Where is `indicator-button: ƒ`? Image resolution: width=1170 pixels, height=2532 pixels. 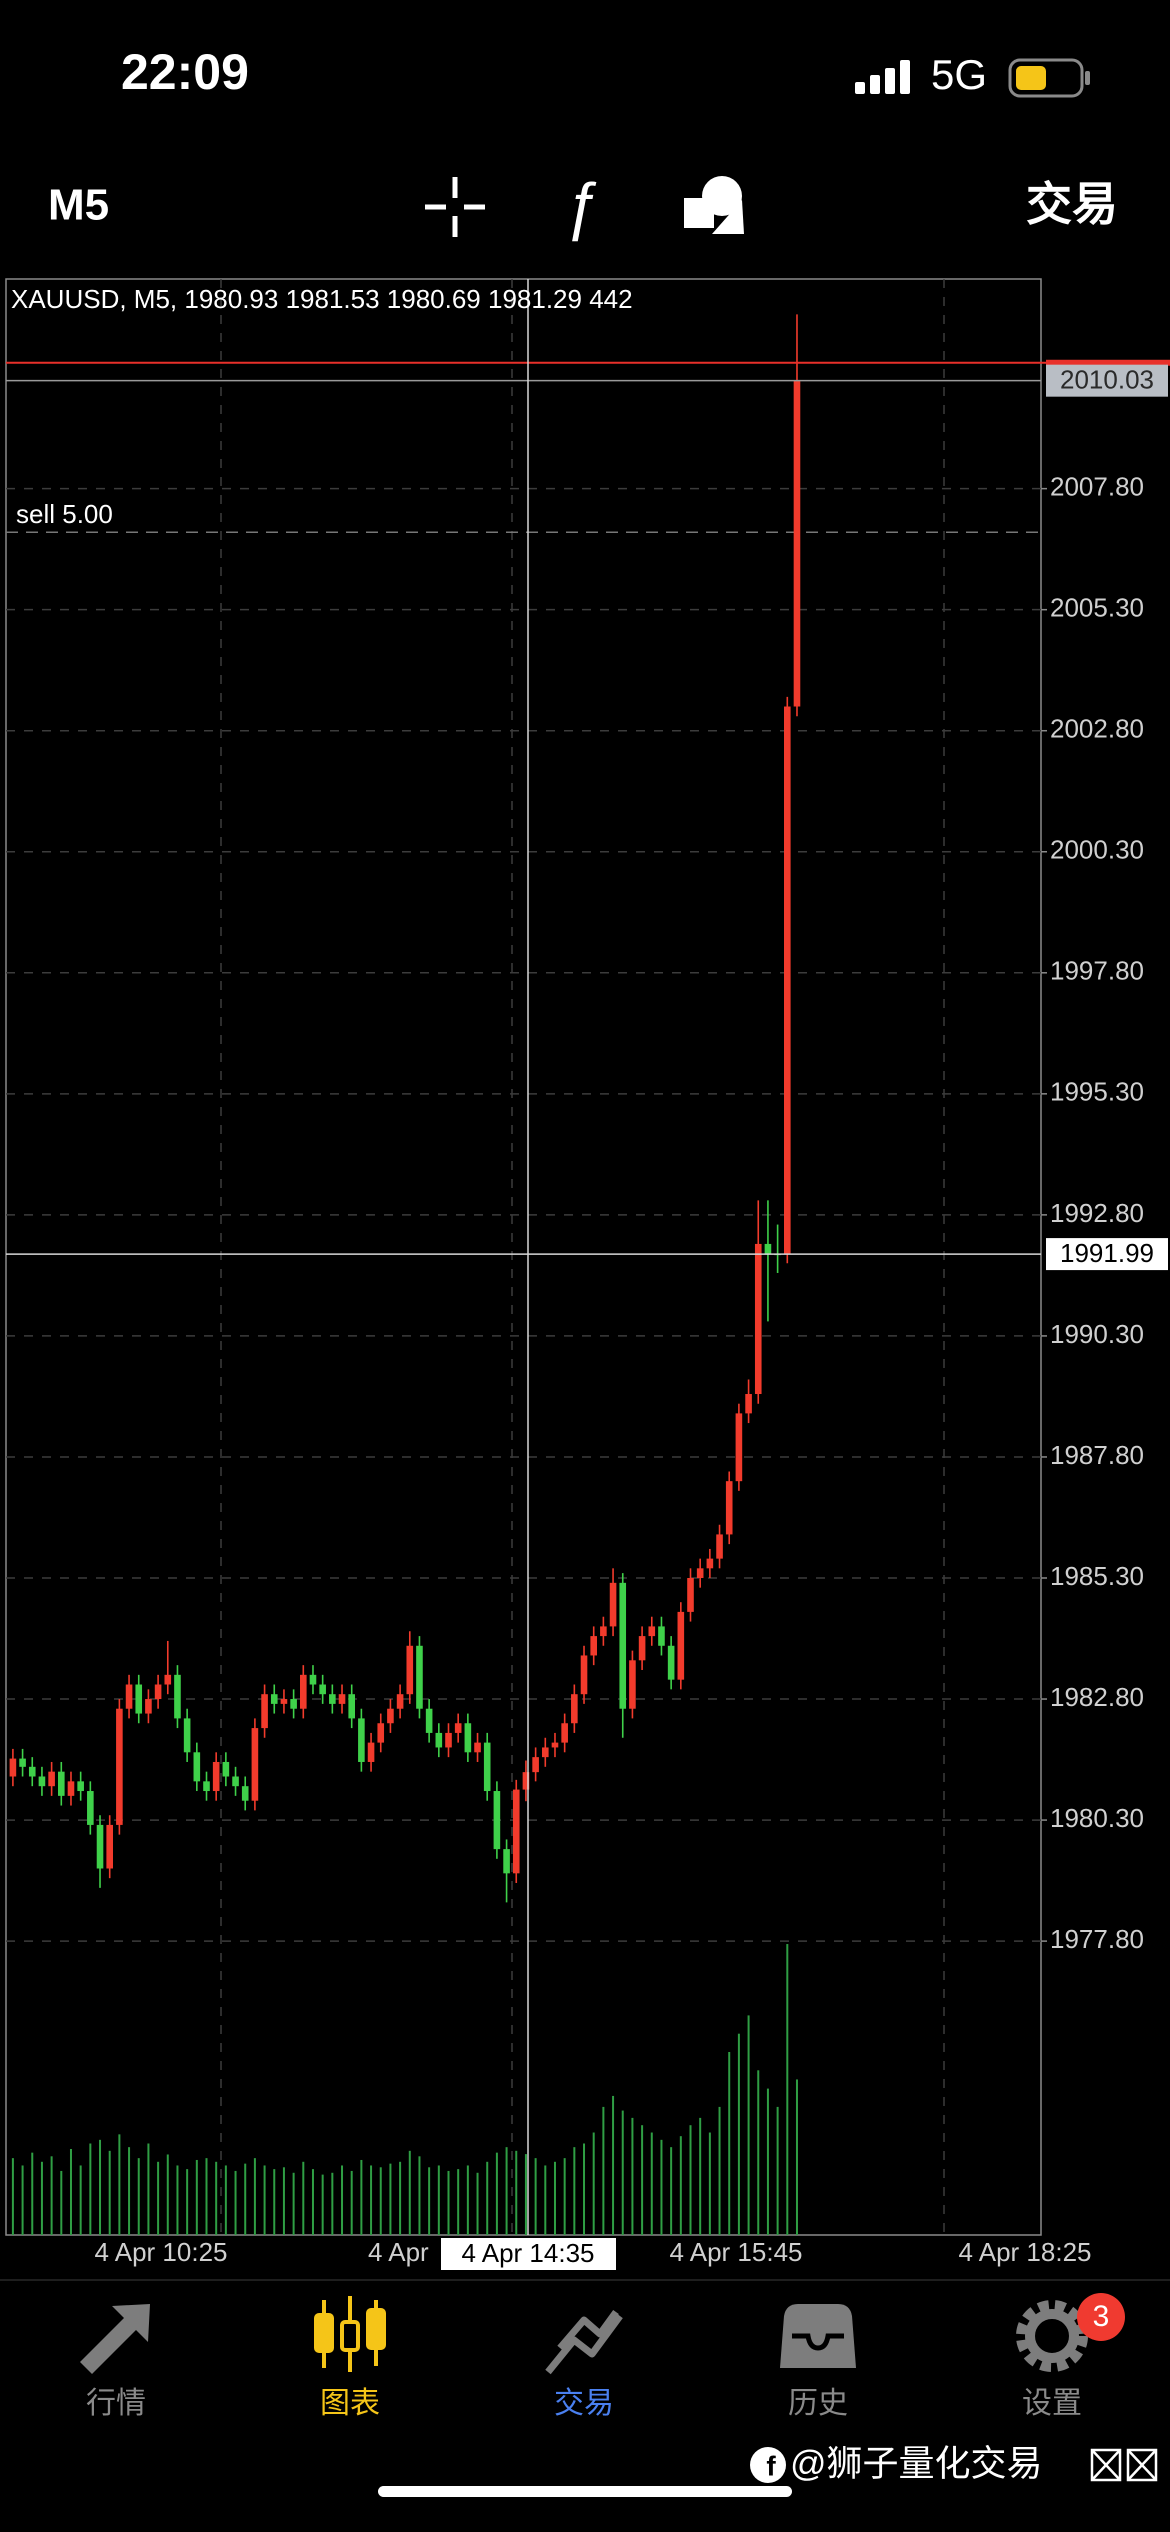 indicator-button: ƒ is located at coordinates (581, 205).